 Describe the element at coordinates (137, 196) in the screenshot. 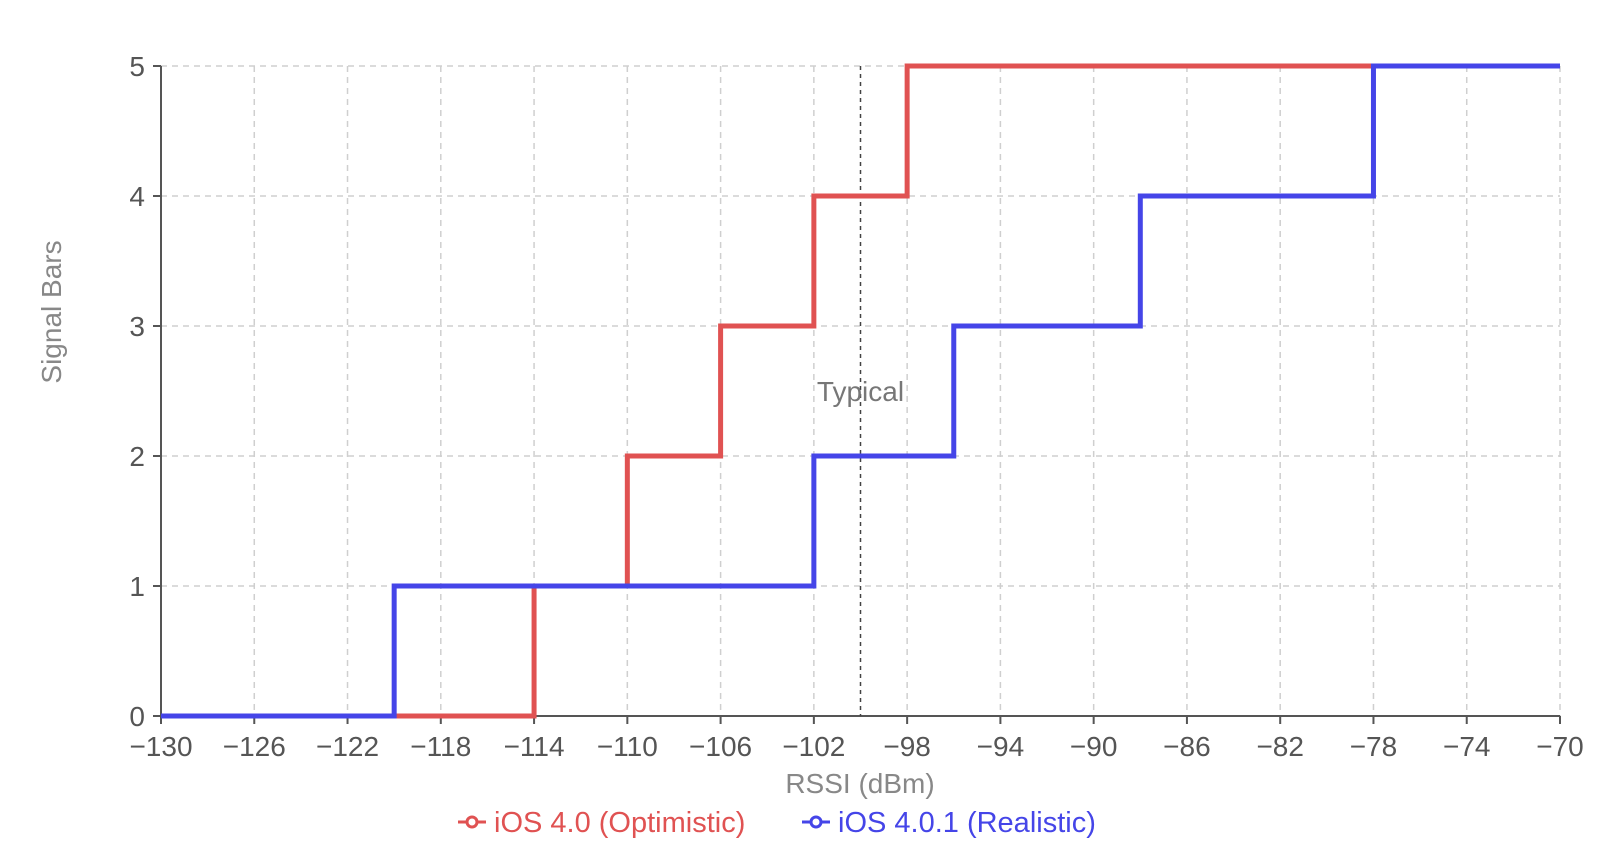

I see `y-tick-label: 4` at that location.